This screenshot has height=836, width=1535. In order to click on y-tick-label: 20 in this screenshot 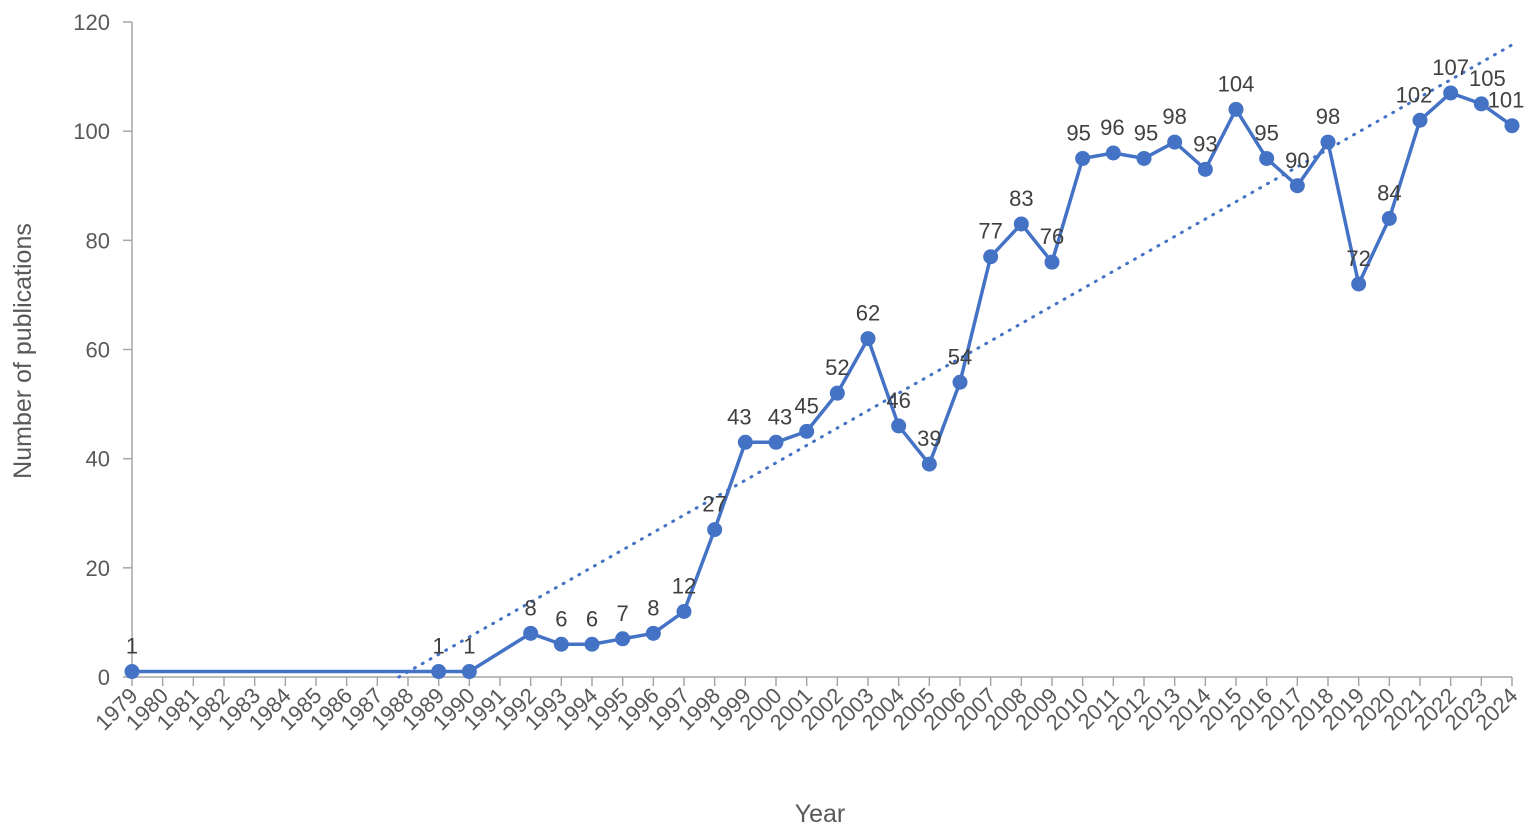, I will do `click(98, 568)`.